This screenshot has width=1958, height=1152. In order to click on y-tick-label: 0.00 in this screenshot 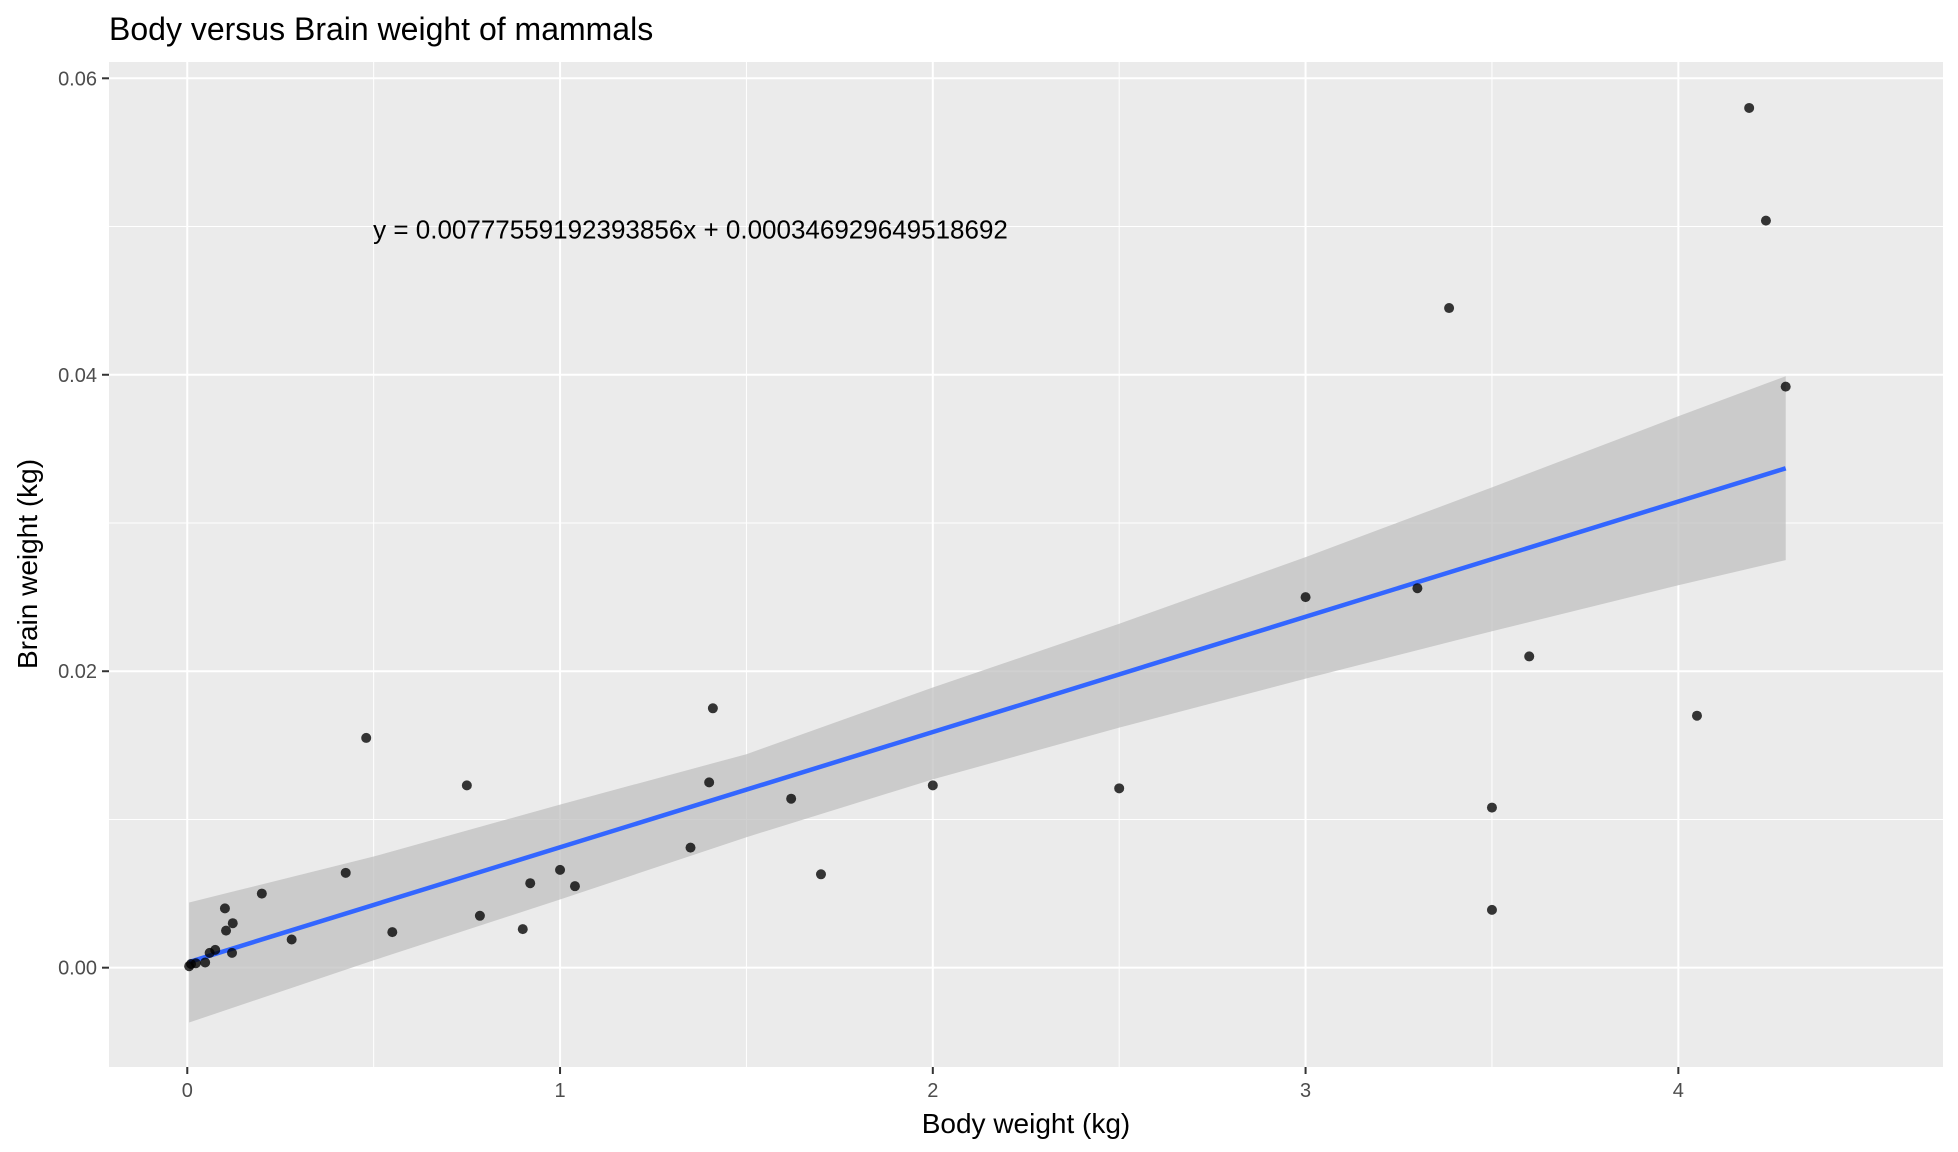, I will do `click(77, 969)`.